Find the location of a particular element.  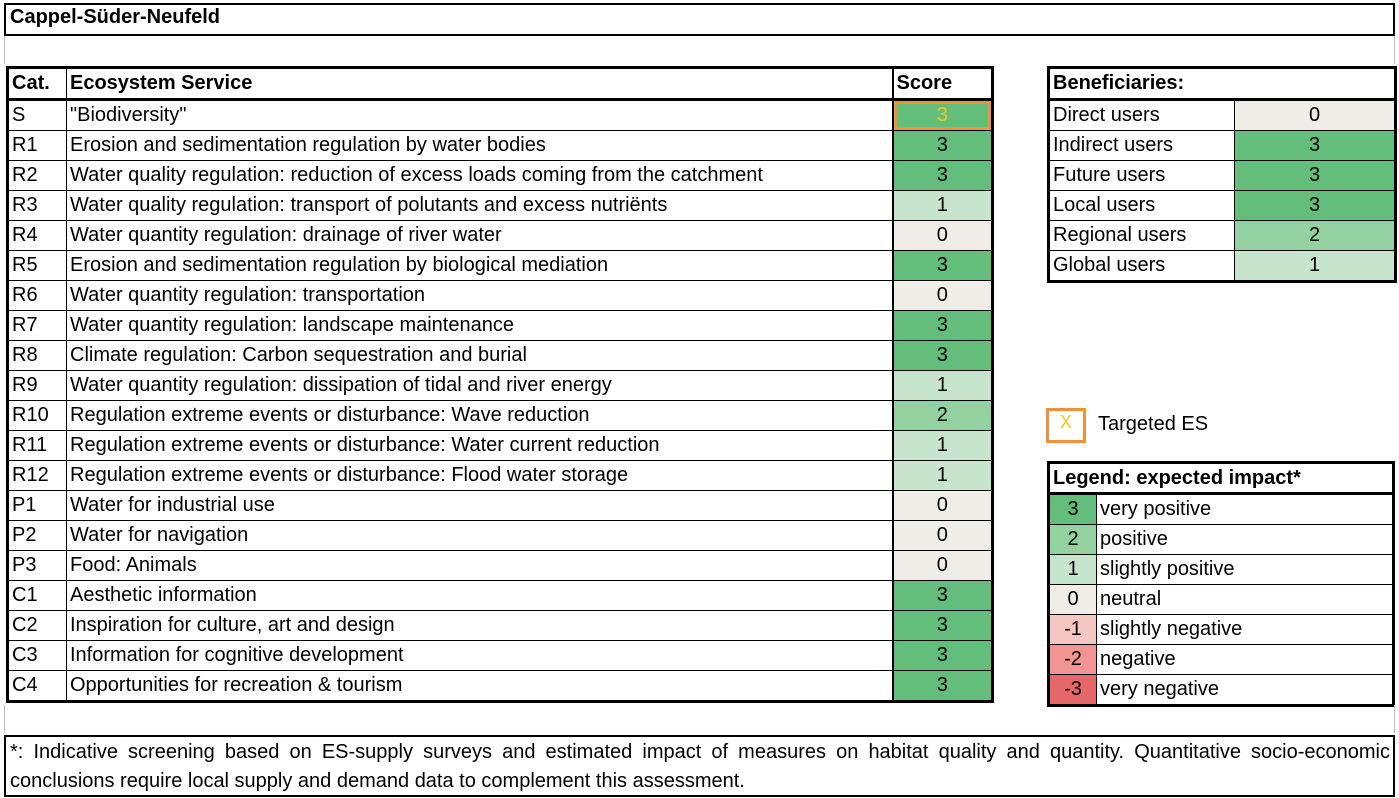

cat-cell: R3 is located at coordinates (37, 205).